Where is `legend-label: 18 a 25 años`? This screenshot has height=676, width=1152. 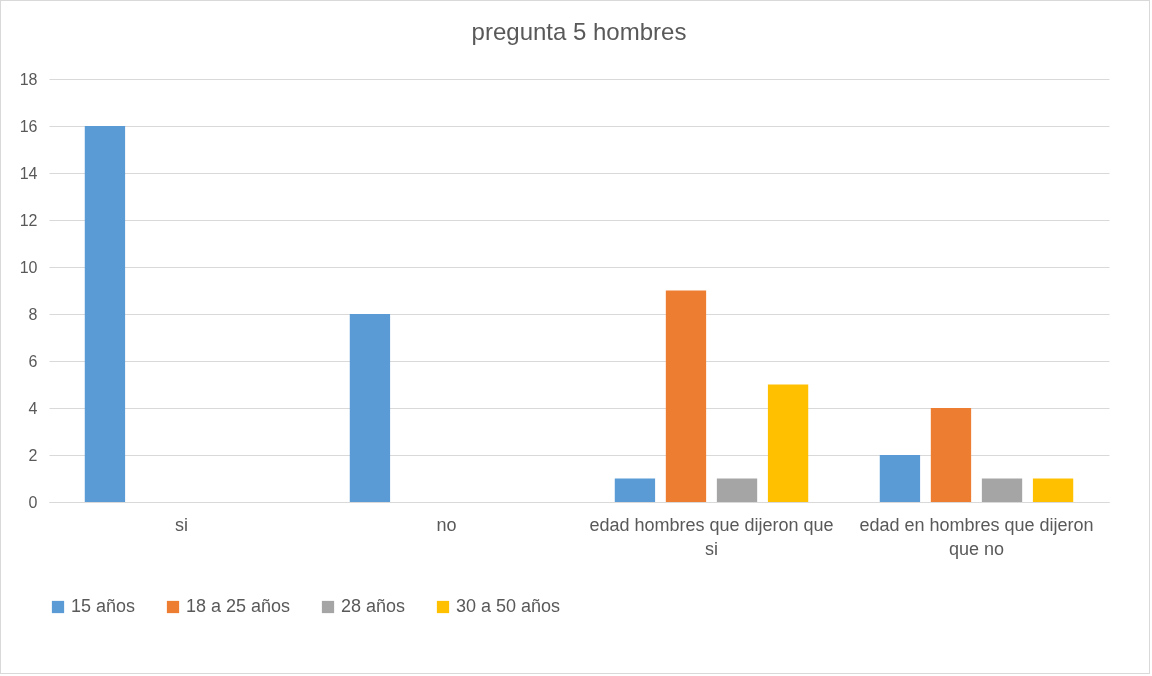 legend-label: 18 a 25 años is located at coordinates (238, 606).